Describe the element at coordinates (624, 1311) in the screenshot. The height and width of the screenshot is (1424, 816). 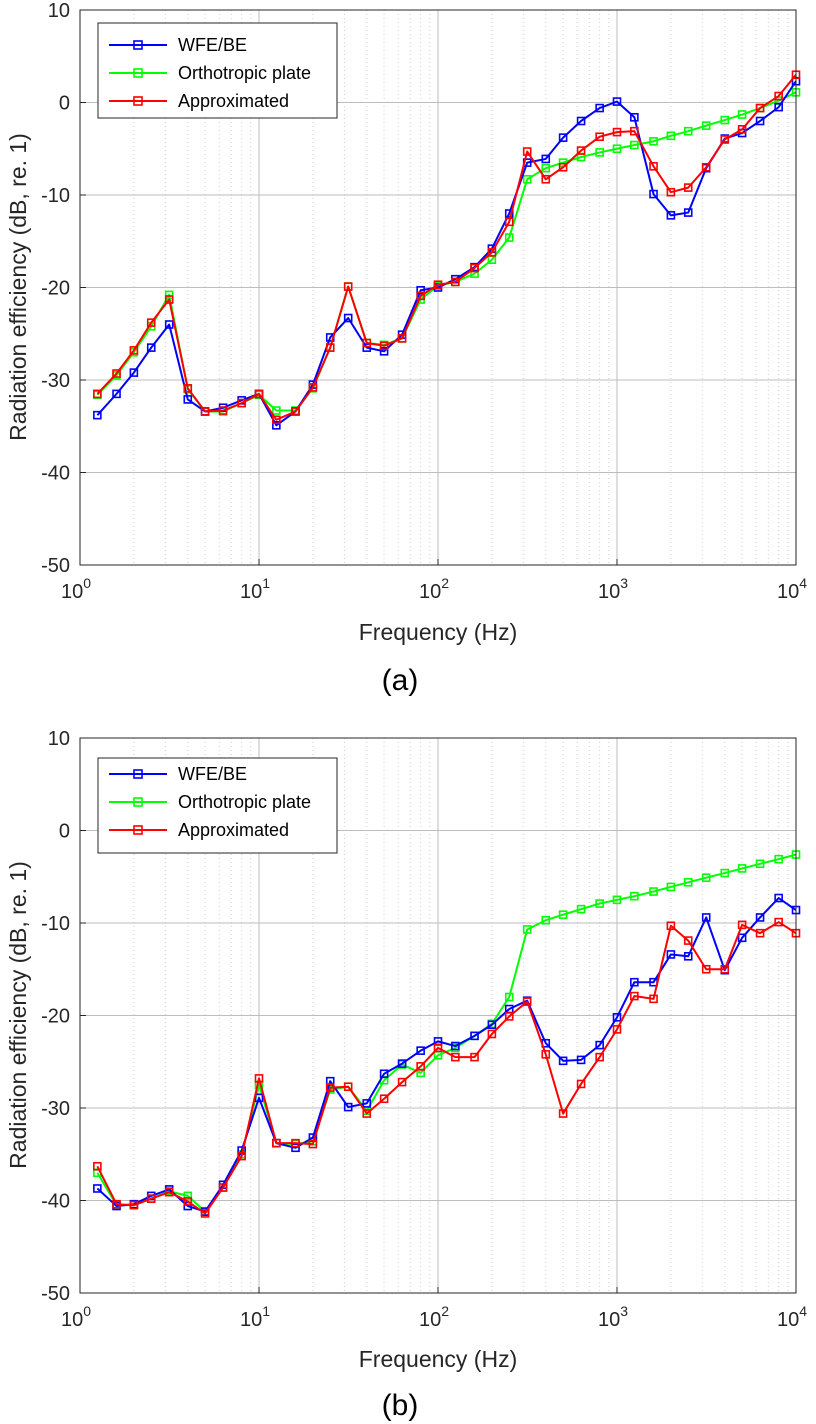
I see `x-tick-exponent: 3` at that location.